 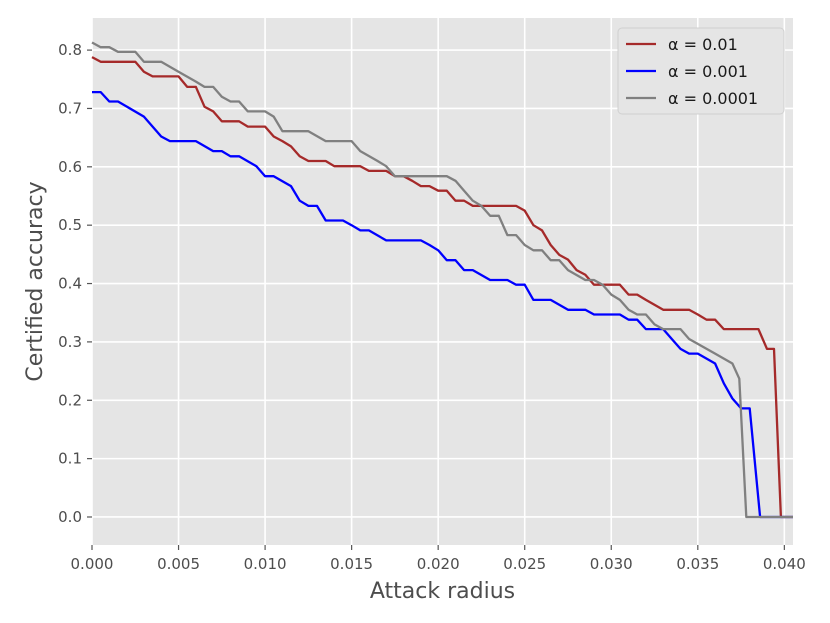 I want to click on y-tick-label: 0.1, so click(x=70, y=459).